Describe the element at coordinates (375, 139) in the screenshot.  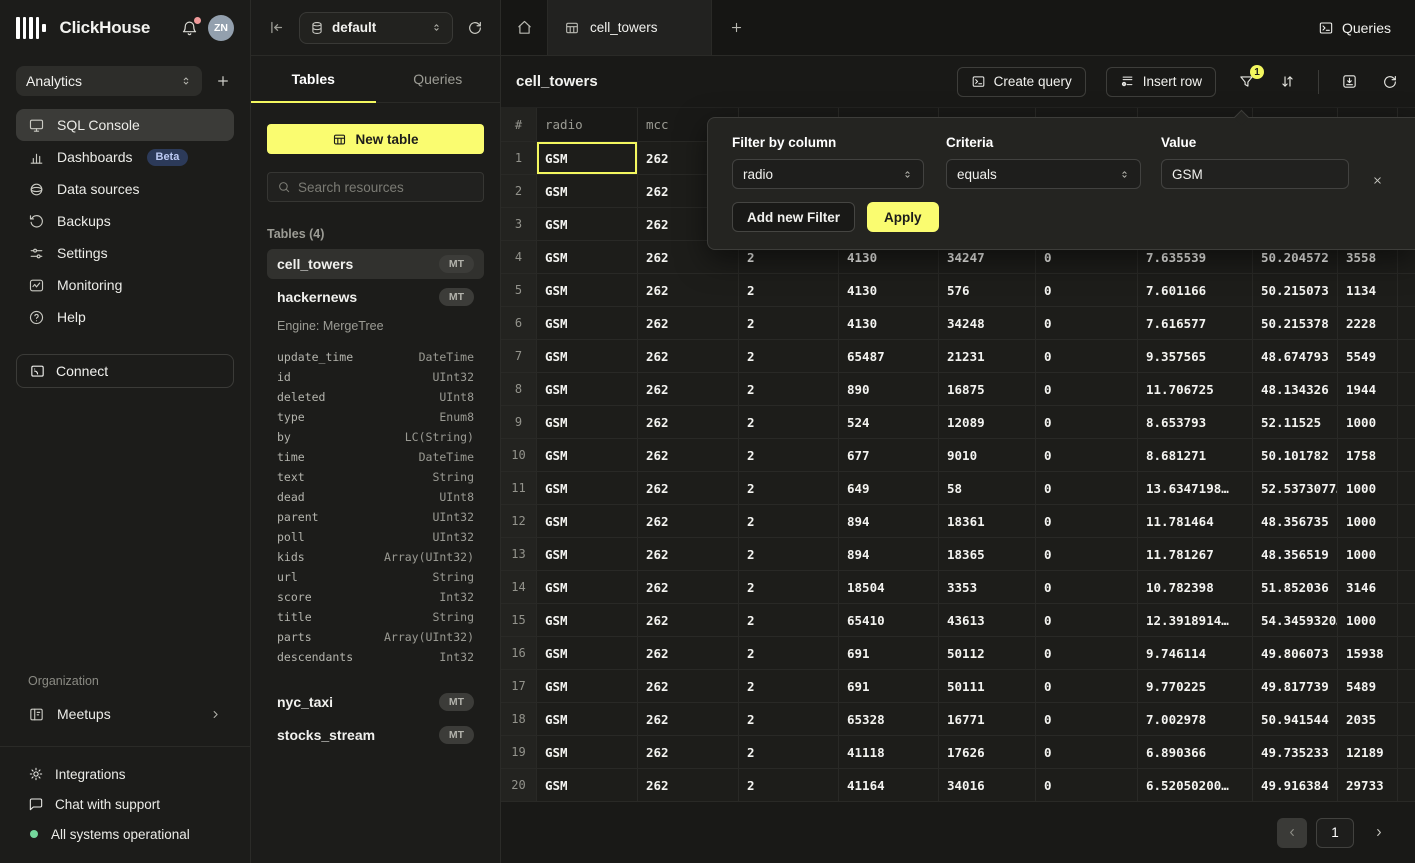
I see `new-table-button: New table` at that location.